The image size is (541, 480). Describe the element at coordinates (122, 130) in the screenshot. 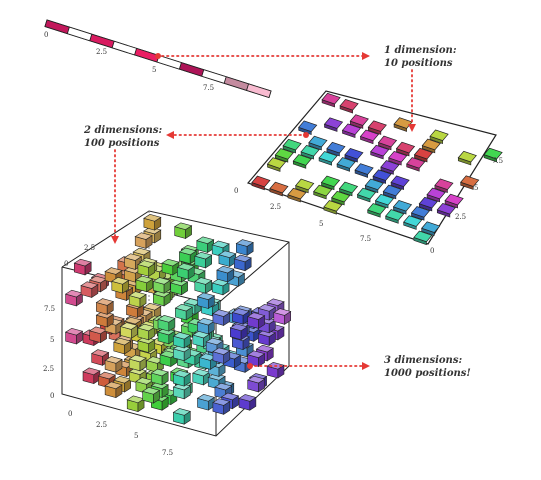

I see `two-dimension-label-line1: 2 dimensions:` at that location.